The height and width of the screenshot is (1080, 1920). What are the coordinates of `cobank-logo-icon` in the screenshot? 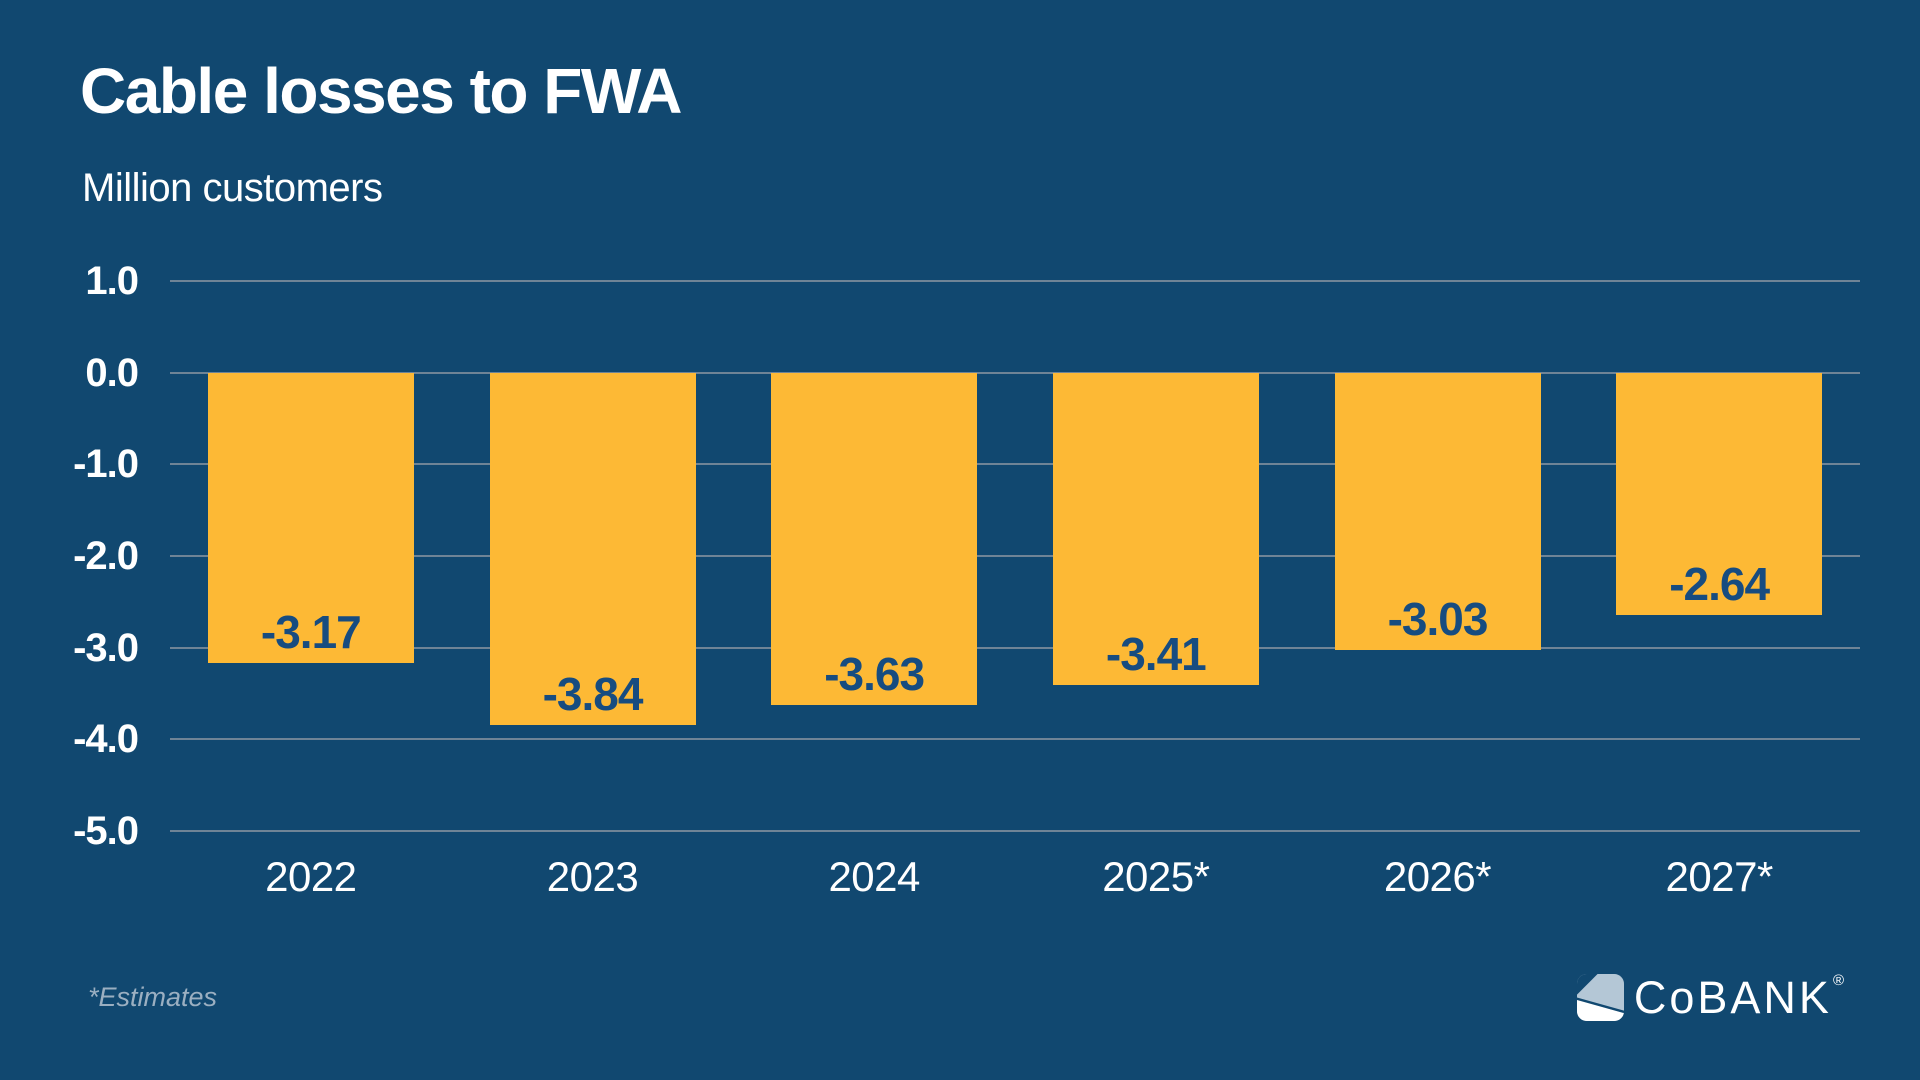 It's located at (1600, 997).